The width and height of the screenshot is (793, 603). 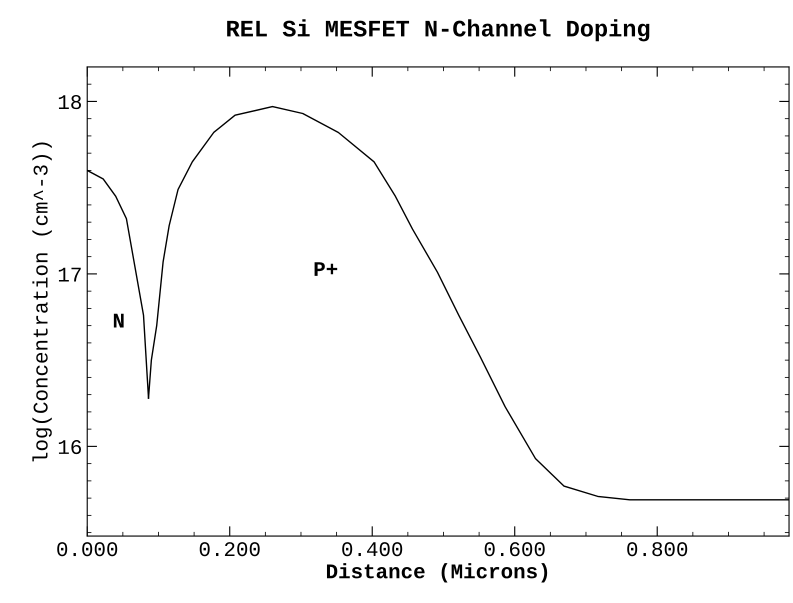 I want to click on x-tick-label: 0.800, so click(x=657, y=549).